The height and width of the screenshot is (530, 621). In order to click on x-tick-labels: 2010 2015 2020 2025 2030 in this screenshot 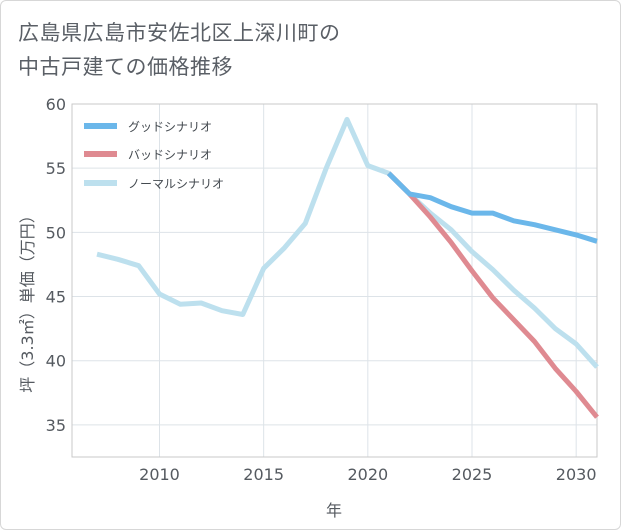, I will do `click(367, 474)`.